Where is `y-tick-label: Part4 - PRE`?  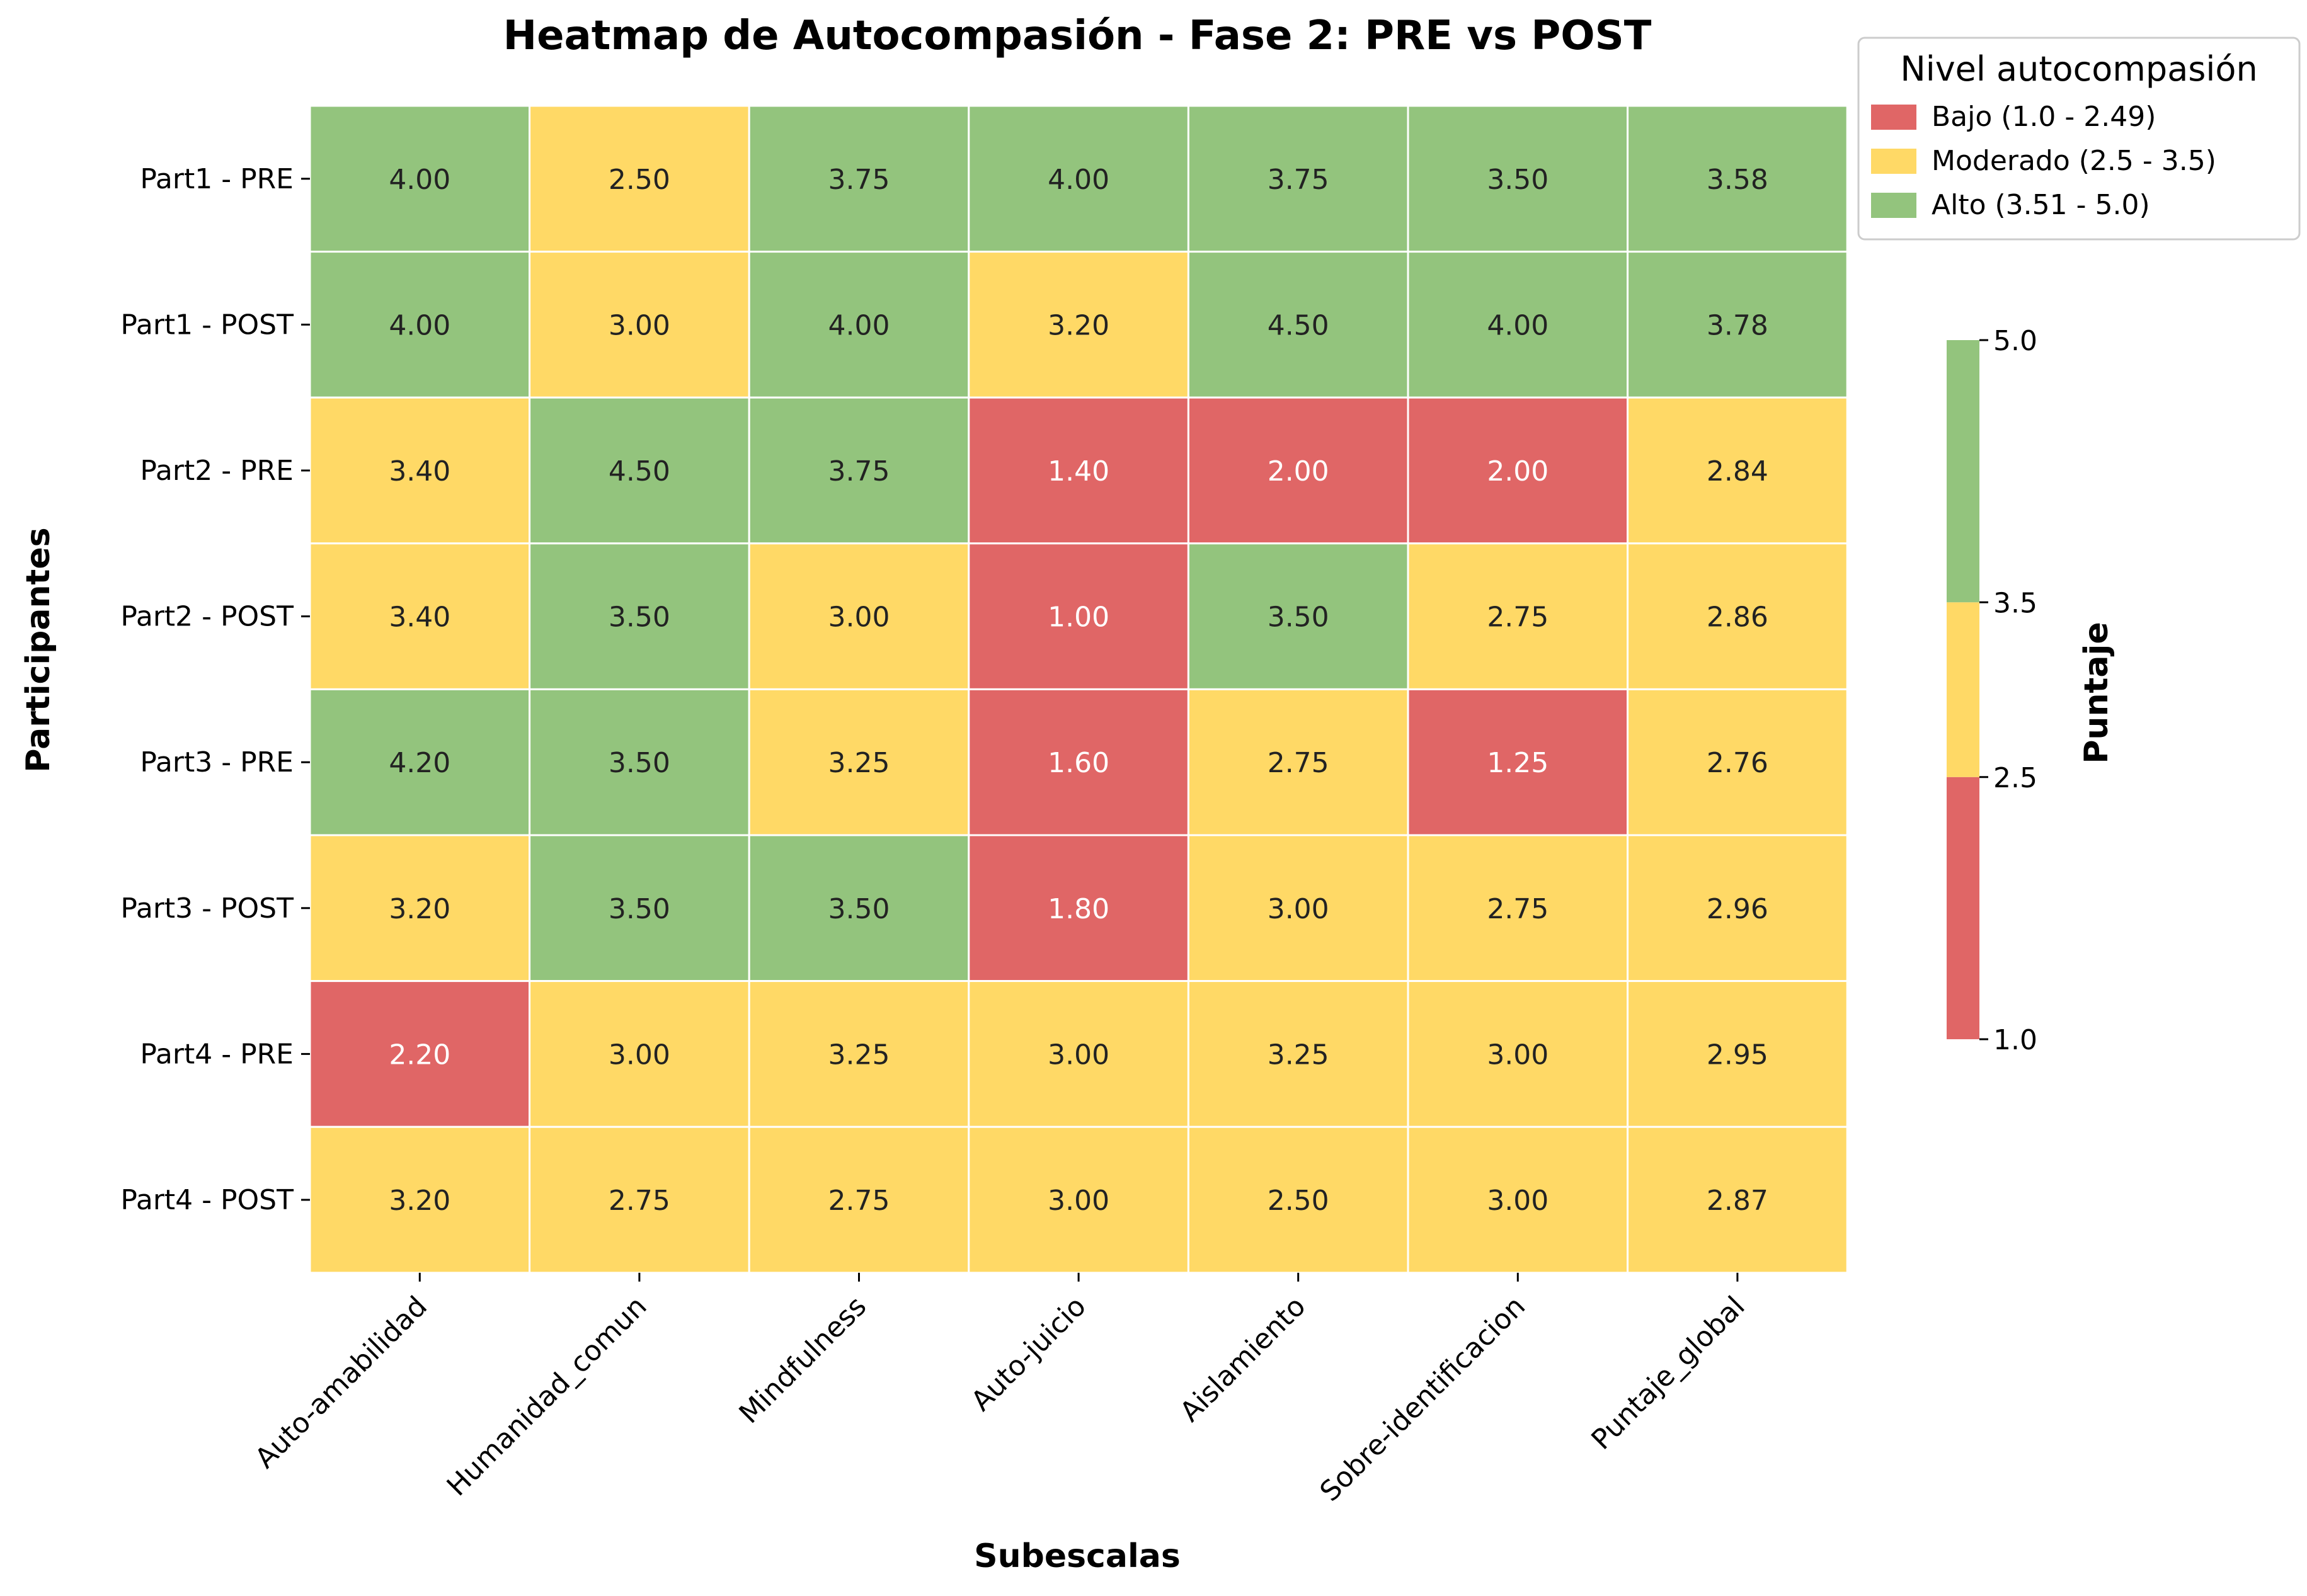 y-tick-label: Part4 - PRE is located at coordinates (217, 1054).